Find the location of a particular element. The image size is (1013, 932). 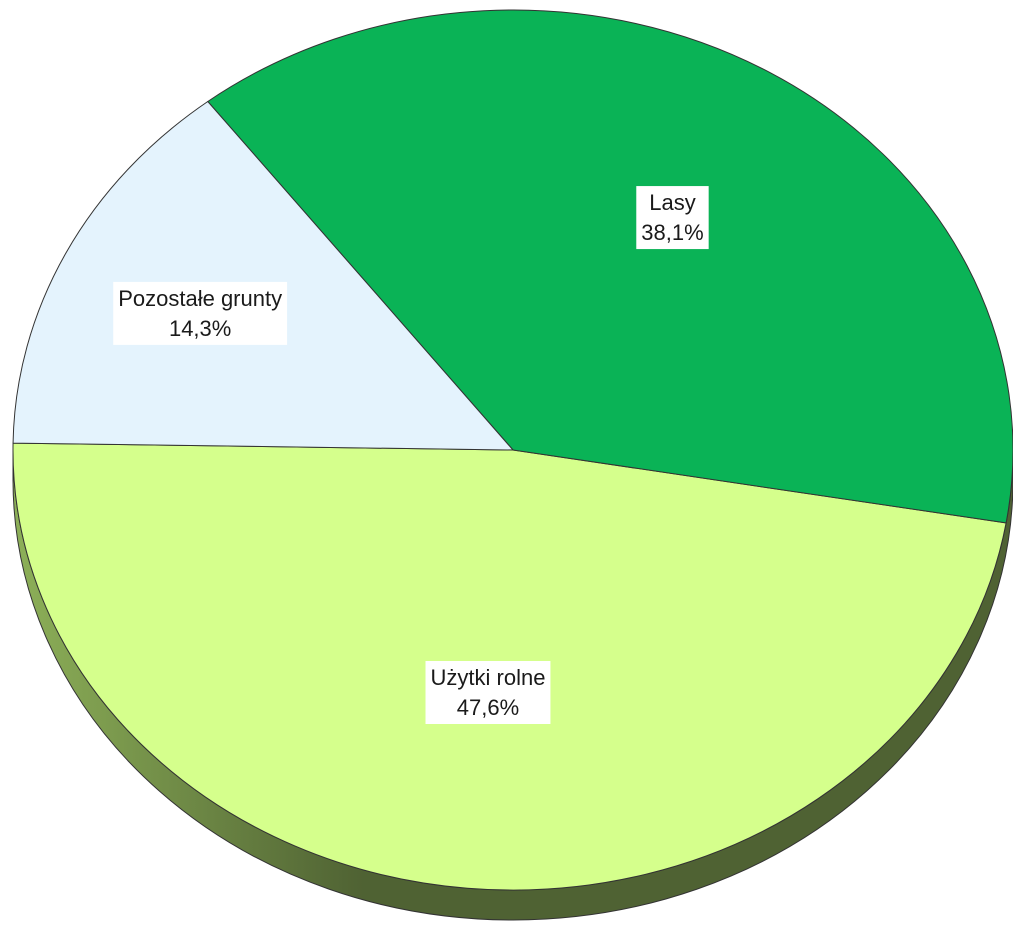

slice-label-2: Pozostałe grunty 14,3% is located at coordinates (200, 313).